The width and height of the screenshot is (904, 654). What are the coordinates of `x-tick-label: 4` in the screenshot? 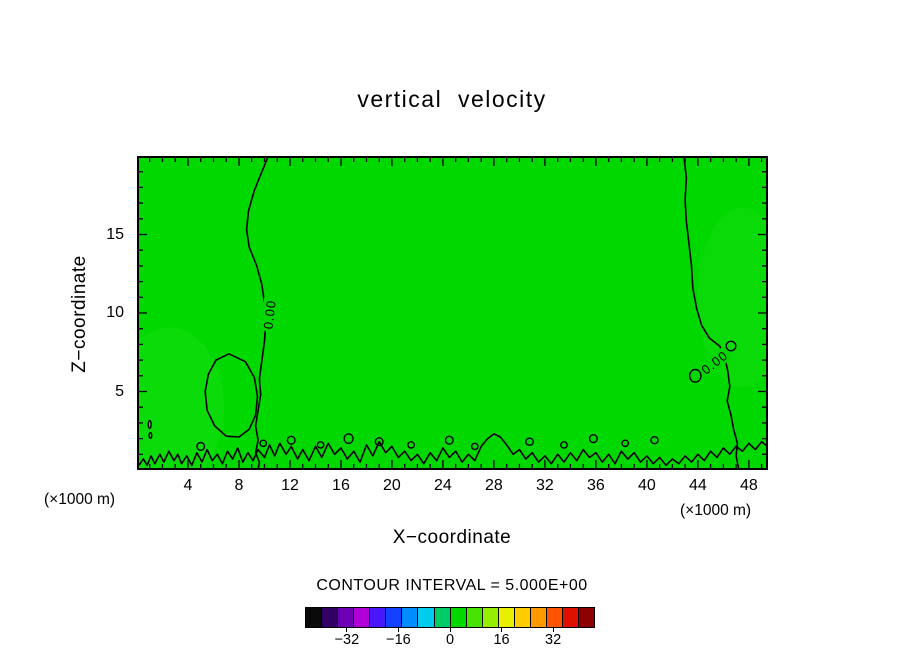 It's located at (188, 485).